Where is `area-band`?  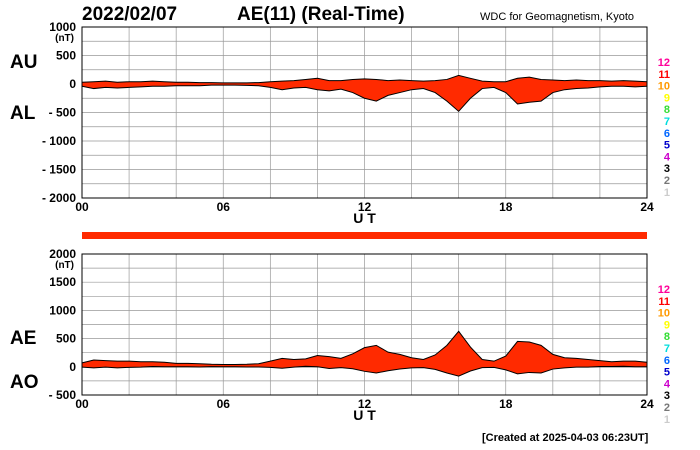 area-band is located at coordinates (364, 93).